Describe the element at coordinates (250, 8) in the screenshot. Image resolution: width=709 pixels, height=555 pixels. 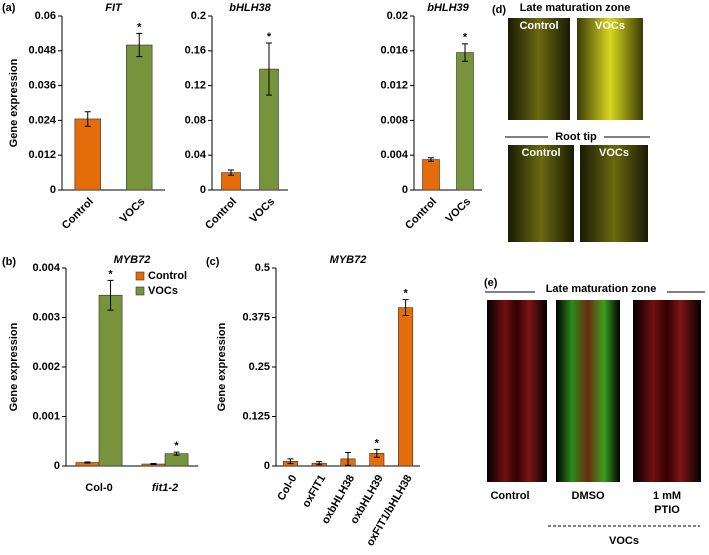
I see `chart-title: bHLH38` at that location.